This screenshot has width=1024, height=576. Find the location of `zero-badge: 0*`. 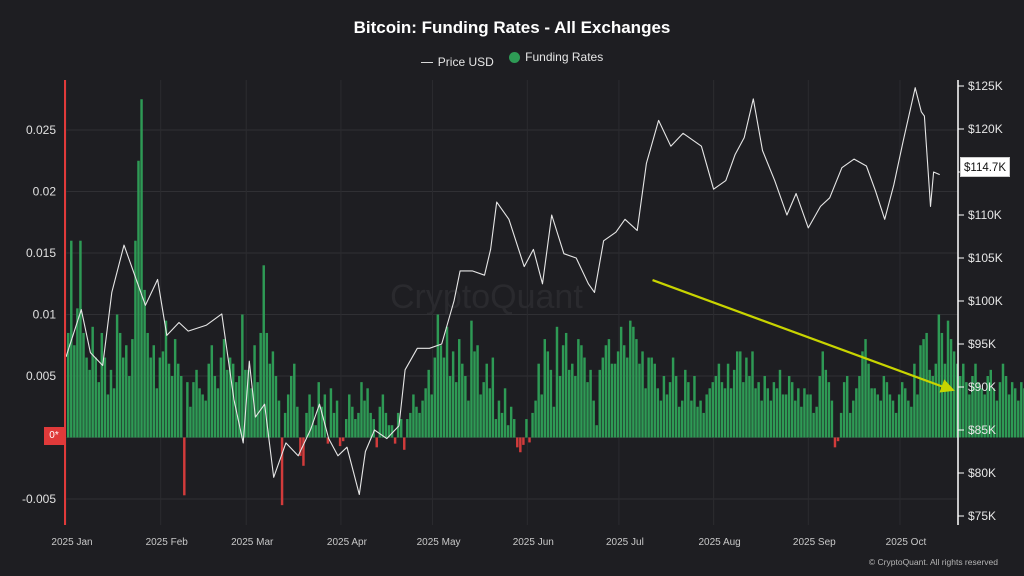

zero-badge: 0* is located at coordinates (54, 436).